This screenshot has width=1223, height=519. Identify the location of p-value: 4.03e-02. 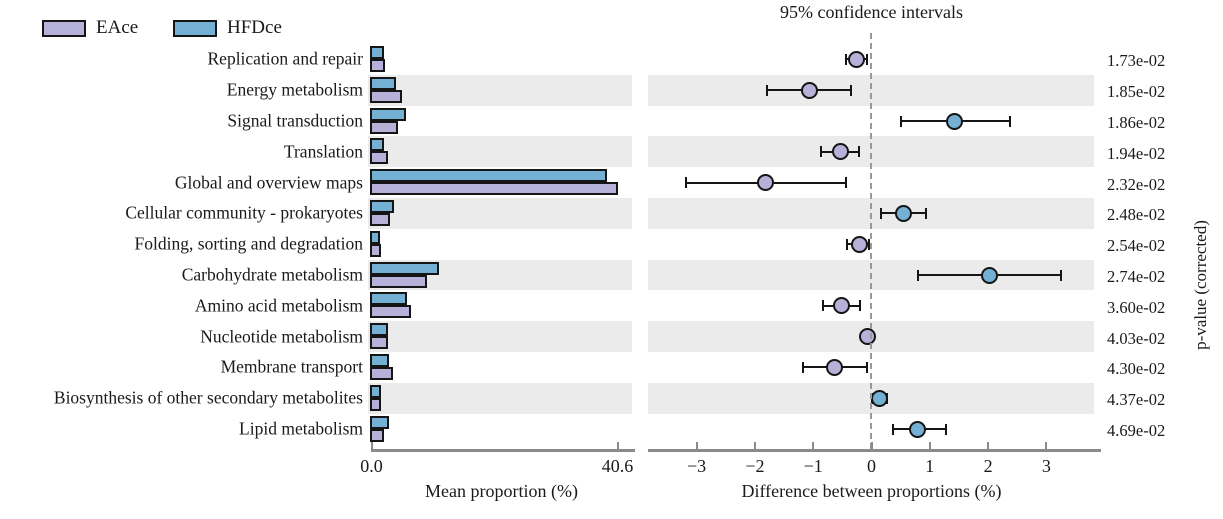
(1136, 338).